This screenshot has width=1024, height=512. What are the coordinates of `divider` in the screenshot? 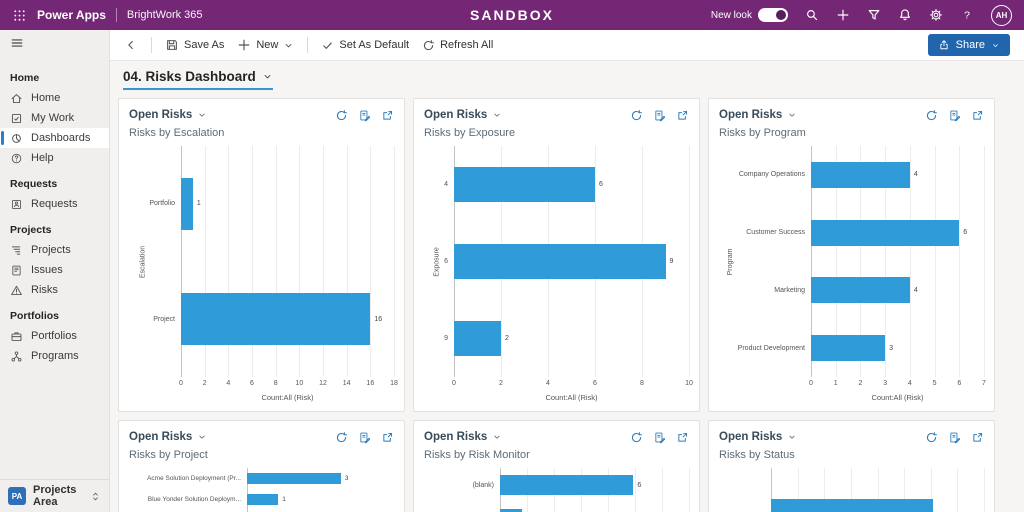 It's located at (308, 45).